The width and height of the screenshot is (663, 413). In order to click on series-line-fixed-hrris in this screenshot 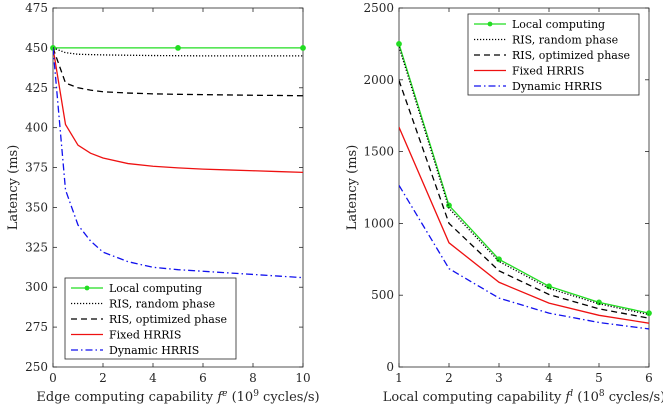, I will do `click(178, 110)`.